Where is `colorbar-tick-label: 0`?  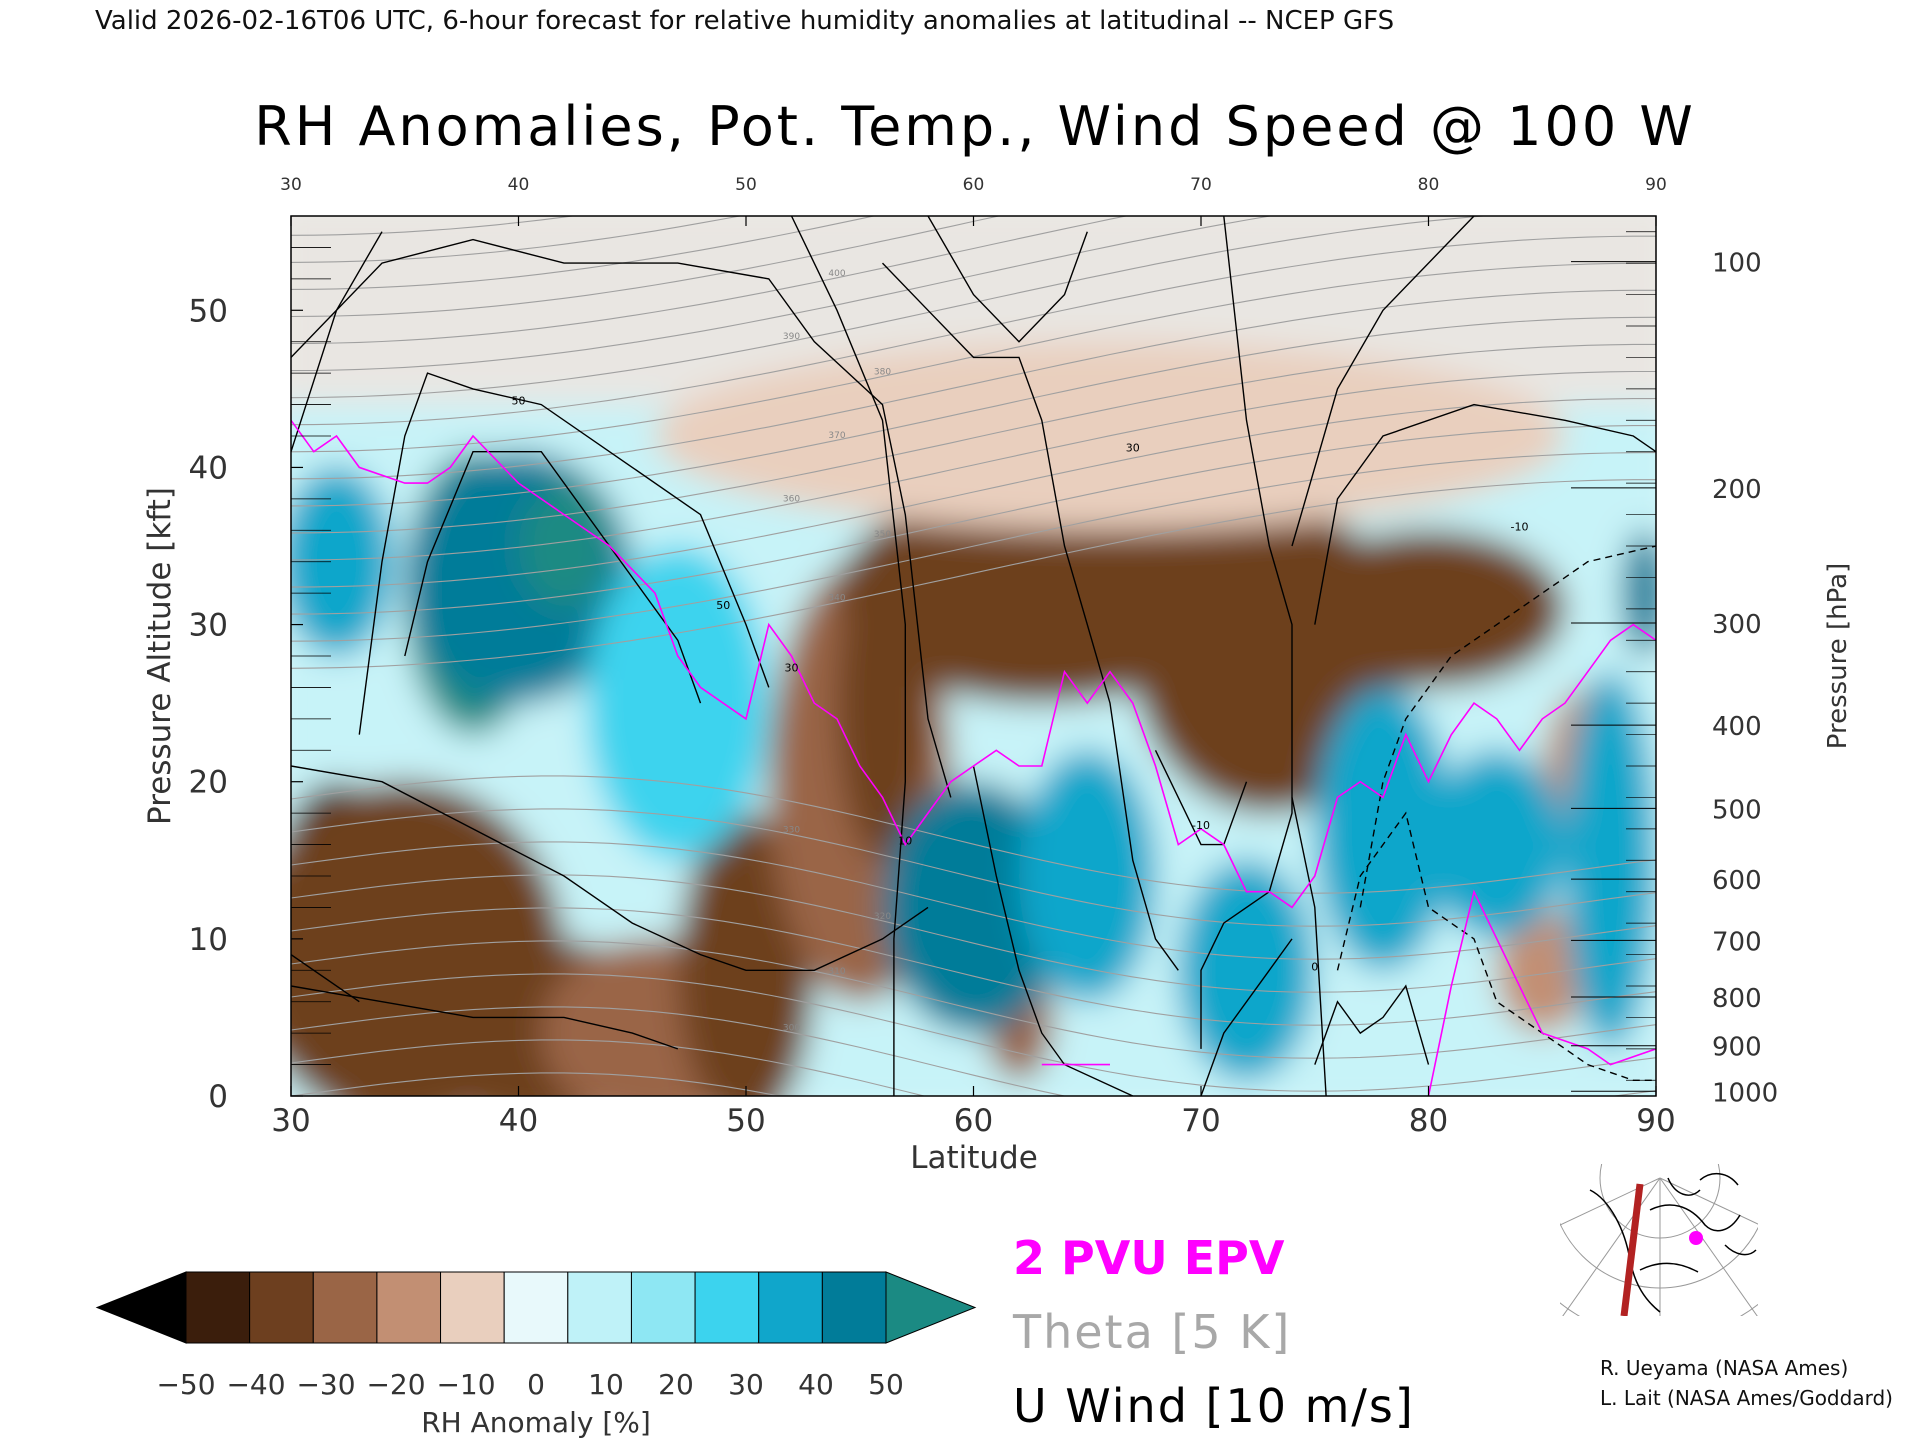 colorbar-tick-label: 0 is located at coordinates (536, 1384).